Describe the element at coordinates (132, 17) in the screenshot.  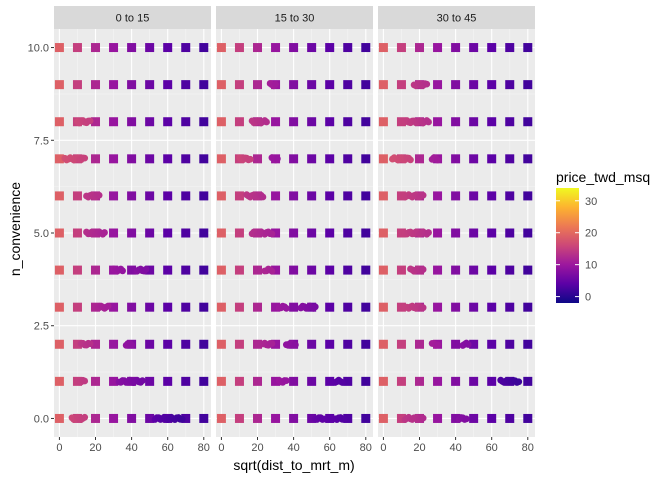
I see `facet-strip` at that location.